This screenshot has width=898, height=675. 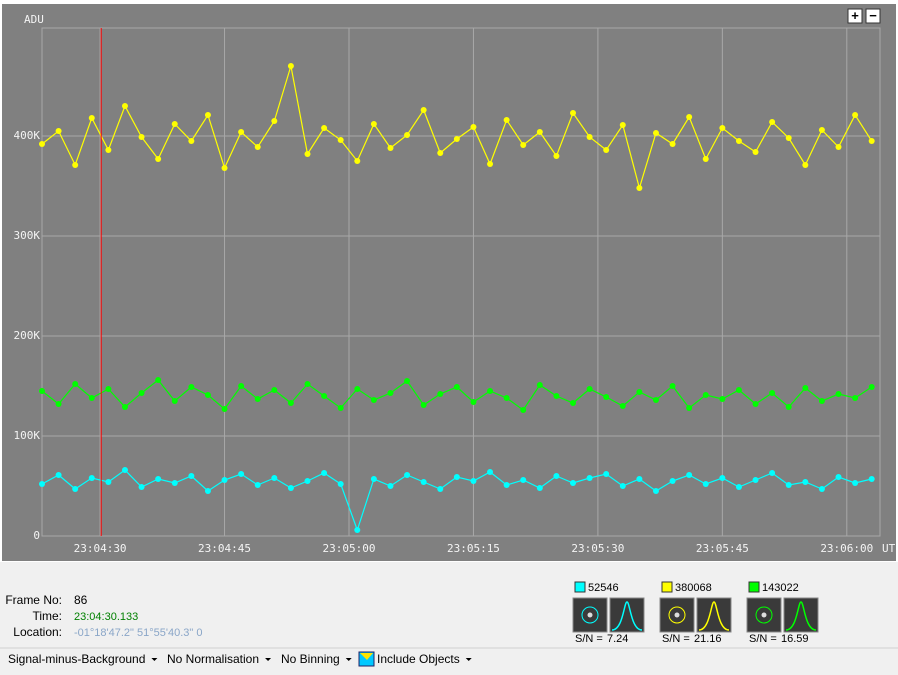 What do you see at coordinates (693, 588) in the screenshot?
I see `target-legend: 380068` at bounding box center [693, 588].